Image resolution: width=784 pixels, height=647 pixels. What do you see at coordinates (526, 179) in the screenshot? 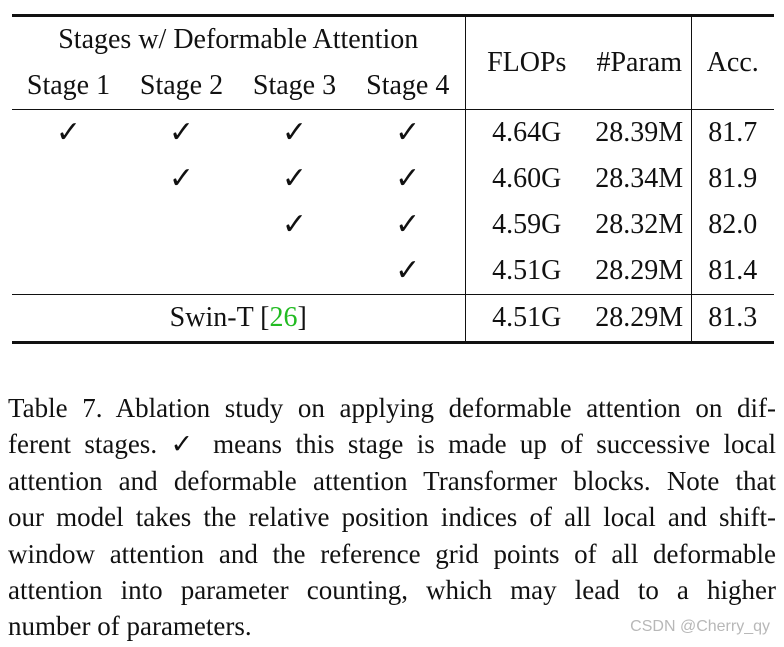
I see `flops-cell: 4.60G` at bounding box center [526, 179].